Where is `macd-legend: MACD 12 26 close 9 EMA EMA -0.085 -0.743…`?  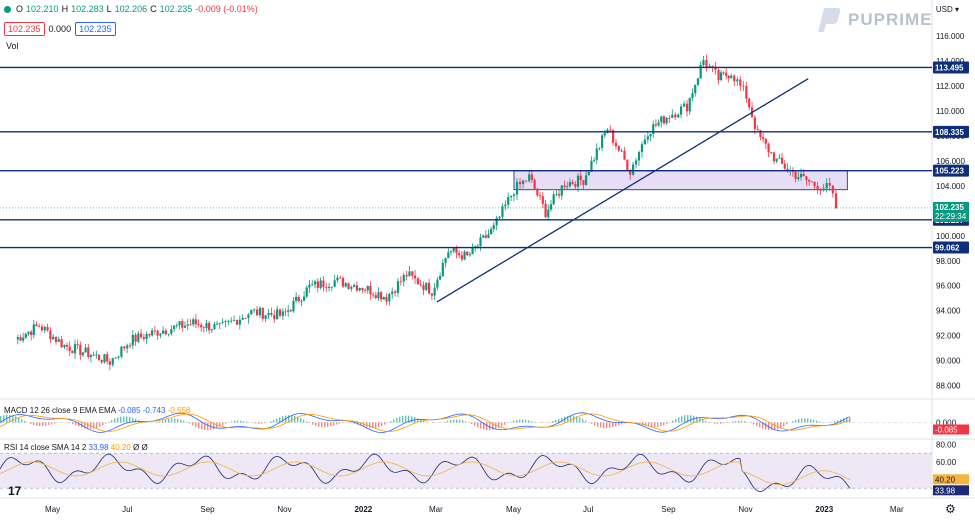
macd-legend: MACD 12 26 close 9 EMA EMA -0.085 -0.743… is located at coordinates (97, 410).